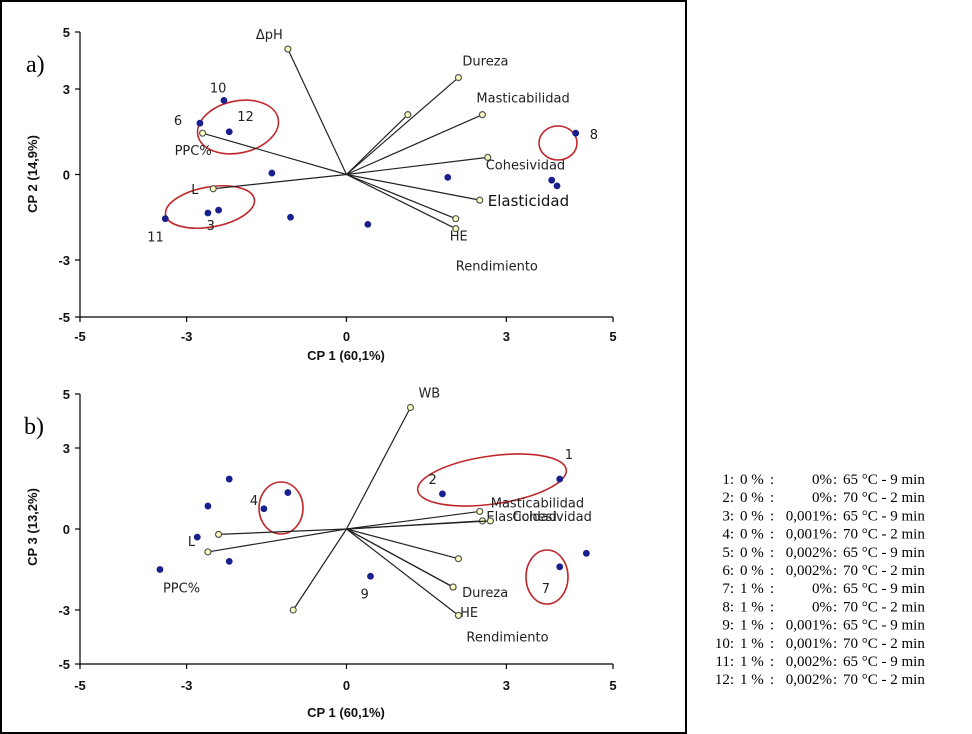 The width and height of the screenshot is (972, 734). Describe the element at coordinates (728, 535) in the screenshot. I see `legend-number: 4:` at that location.